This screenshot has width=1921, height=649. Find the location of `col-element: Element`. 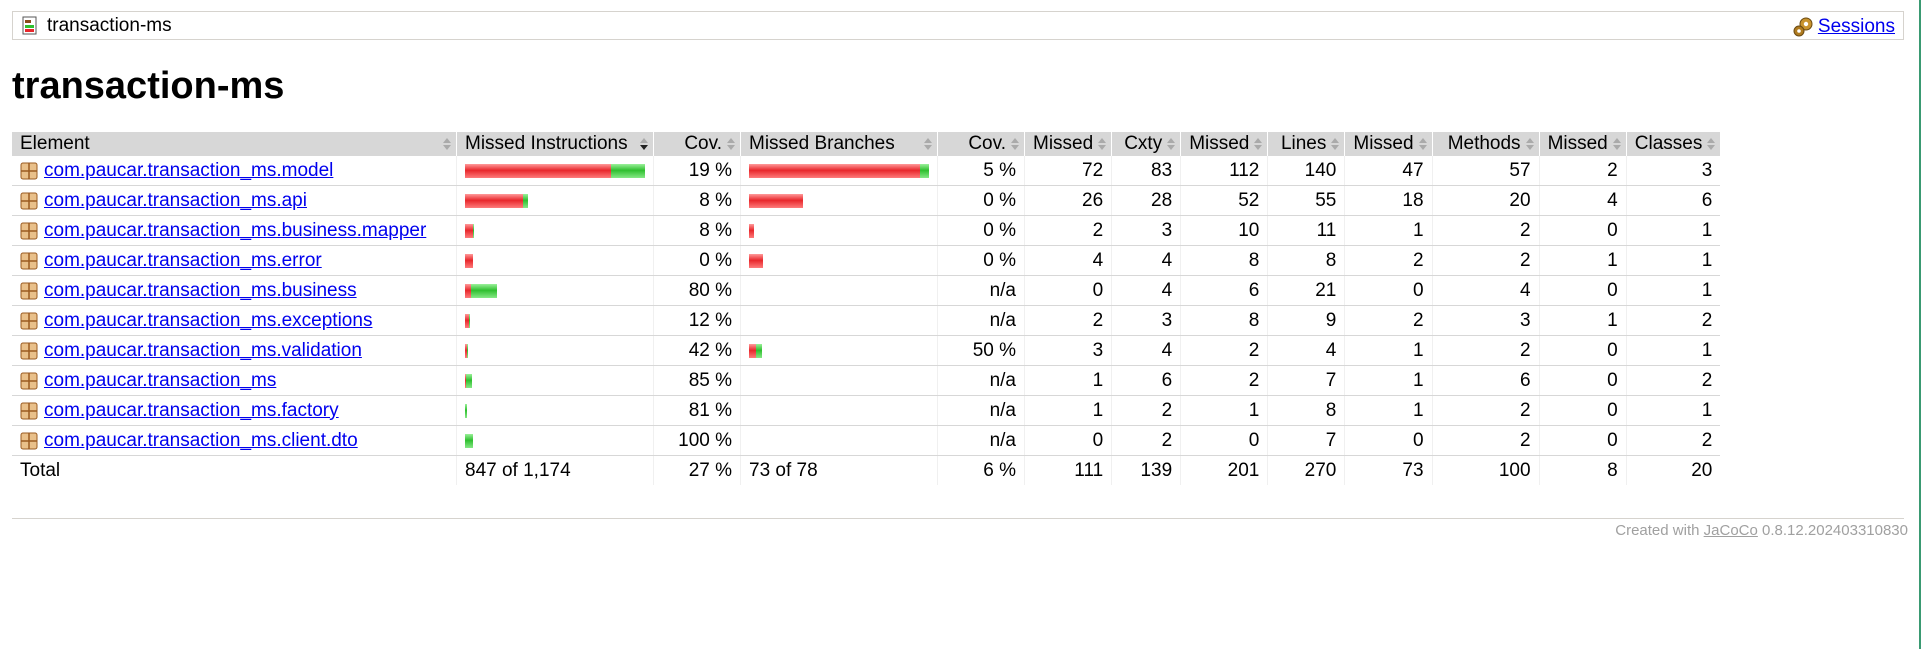

col-element: Element is located at coordinates (234, 144).